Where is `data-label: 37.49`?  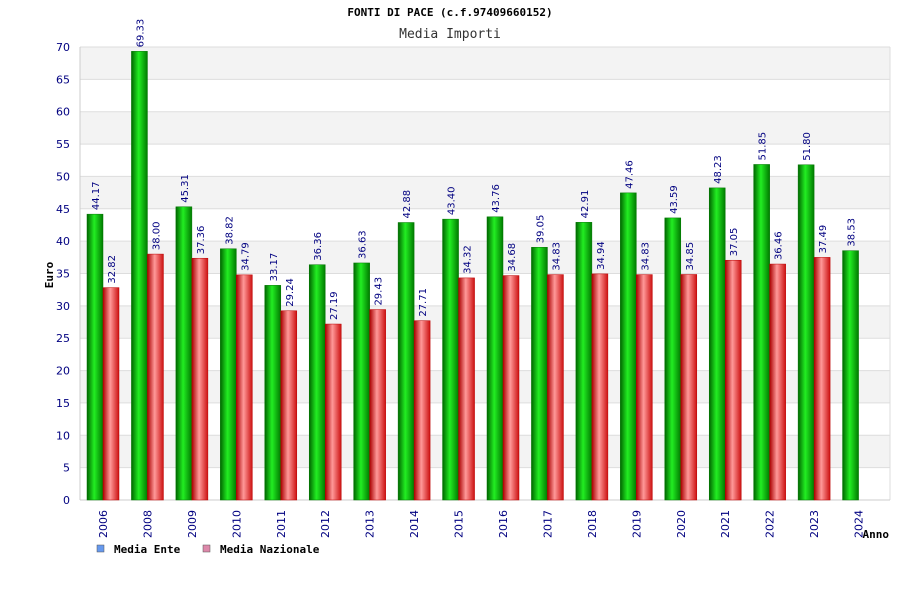
data-label: 37.49 is located at coordinates (823, 239).